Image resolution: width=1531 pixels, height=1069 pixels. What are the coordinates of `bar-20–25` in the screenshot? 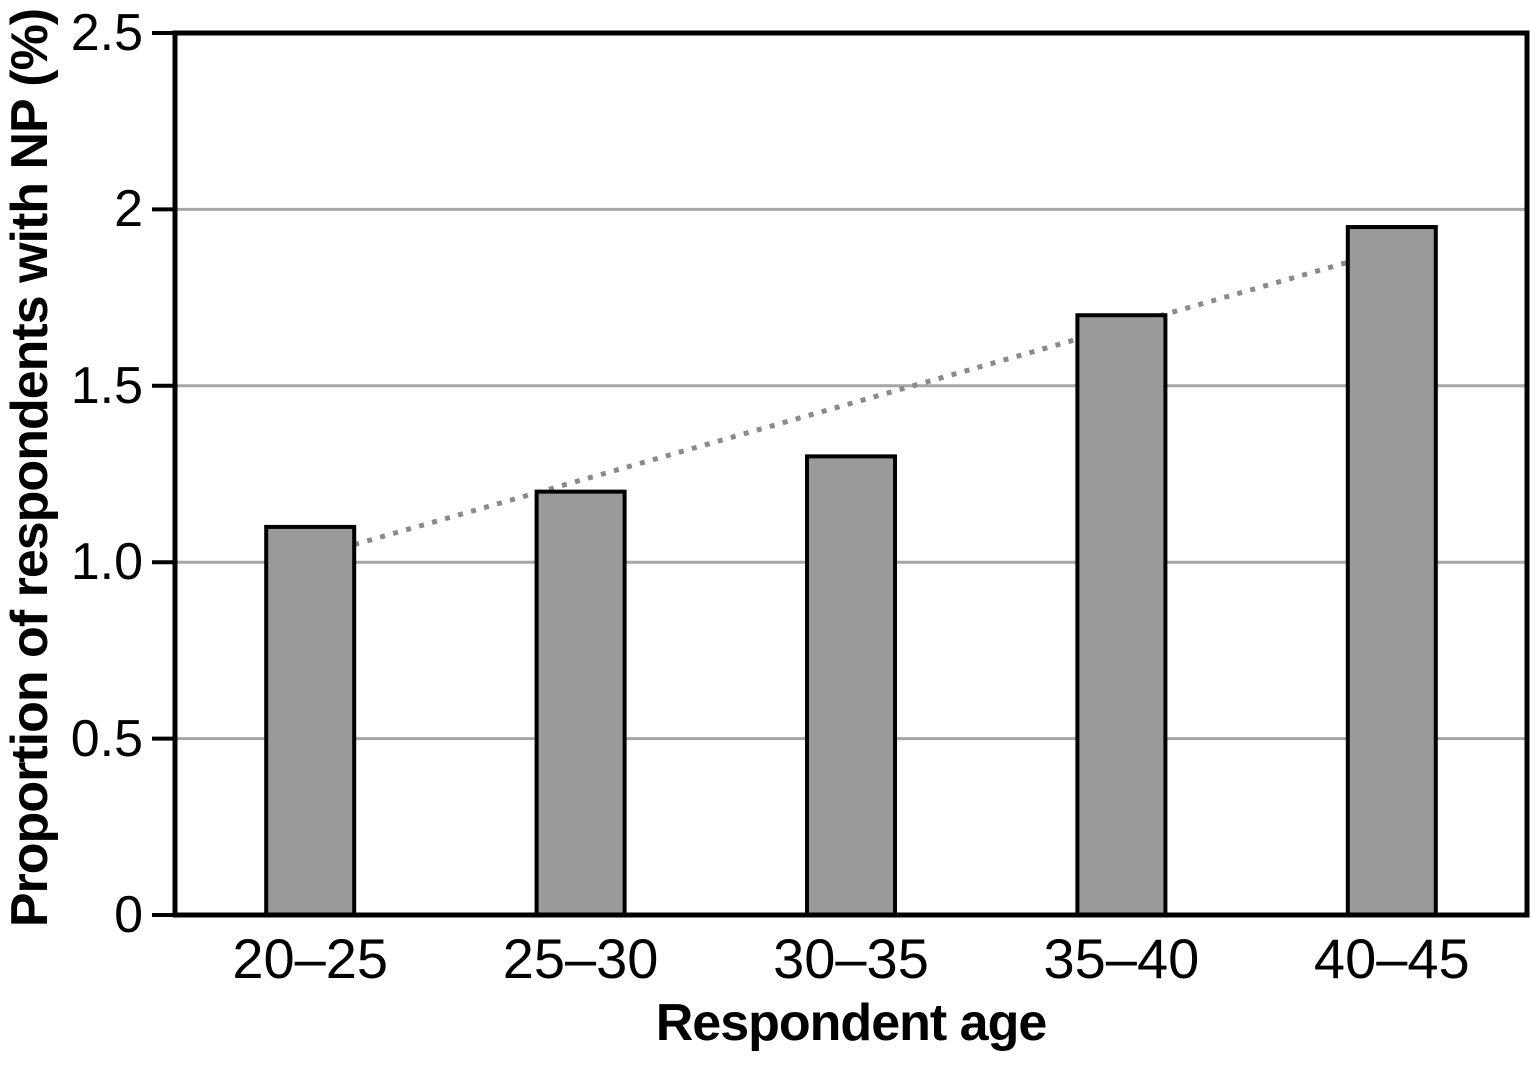 It's located at (310, 720).